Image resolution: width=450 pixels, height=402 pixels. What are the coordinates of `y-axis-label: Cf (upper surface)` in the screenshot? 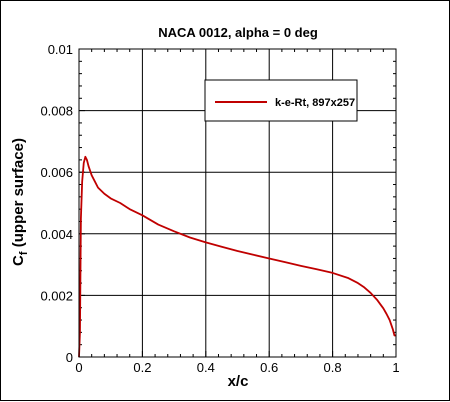 It's located at (20, 202).